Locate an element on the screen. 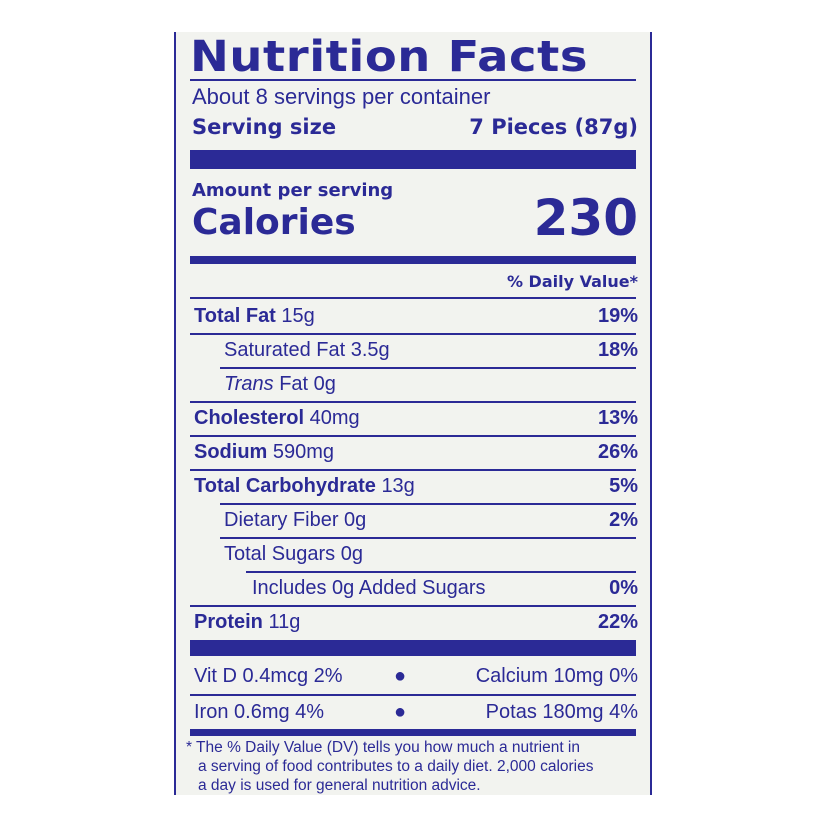 The width and height of the screenshot is (826, 826). nutrient-name: Total Sugars is located at coordinates (280, 554).